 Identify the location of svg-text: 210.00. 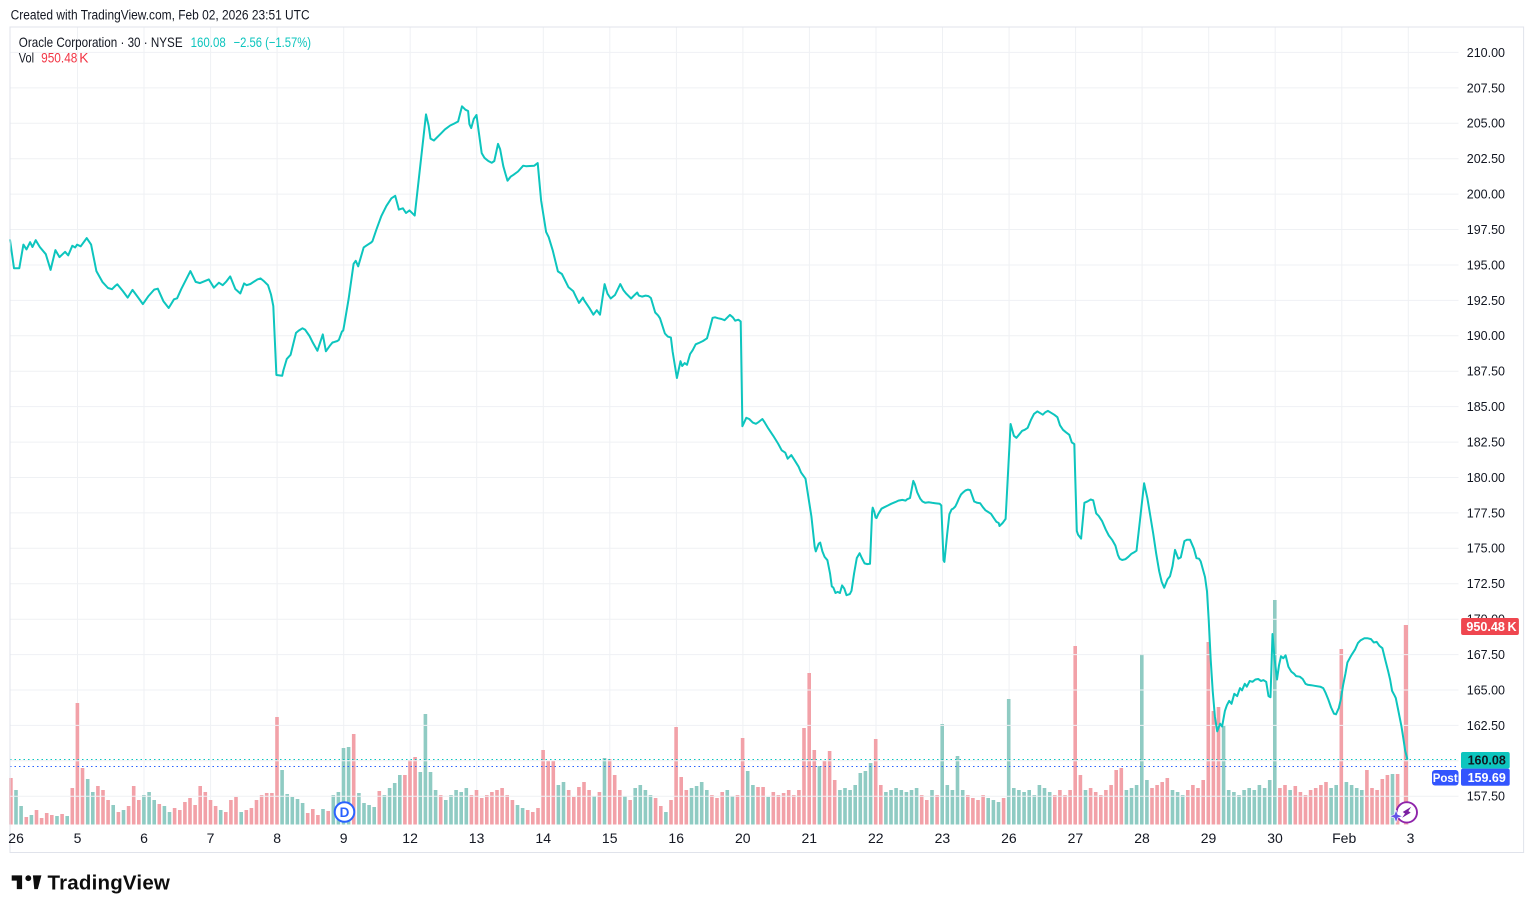
(1486, 53).